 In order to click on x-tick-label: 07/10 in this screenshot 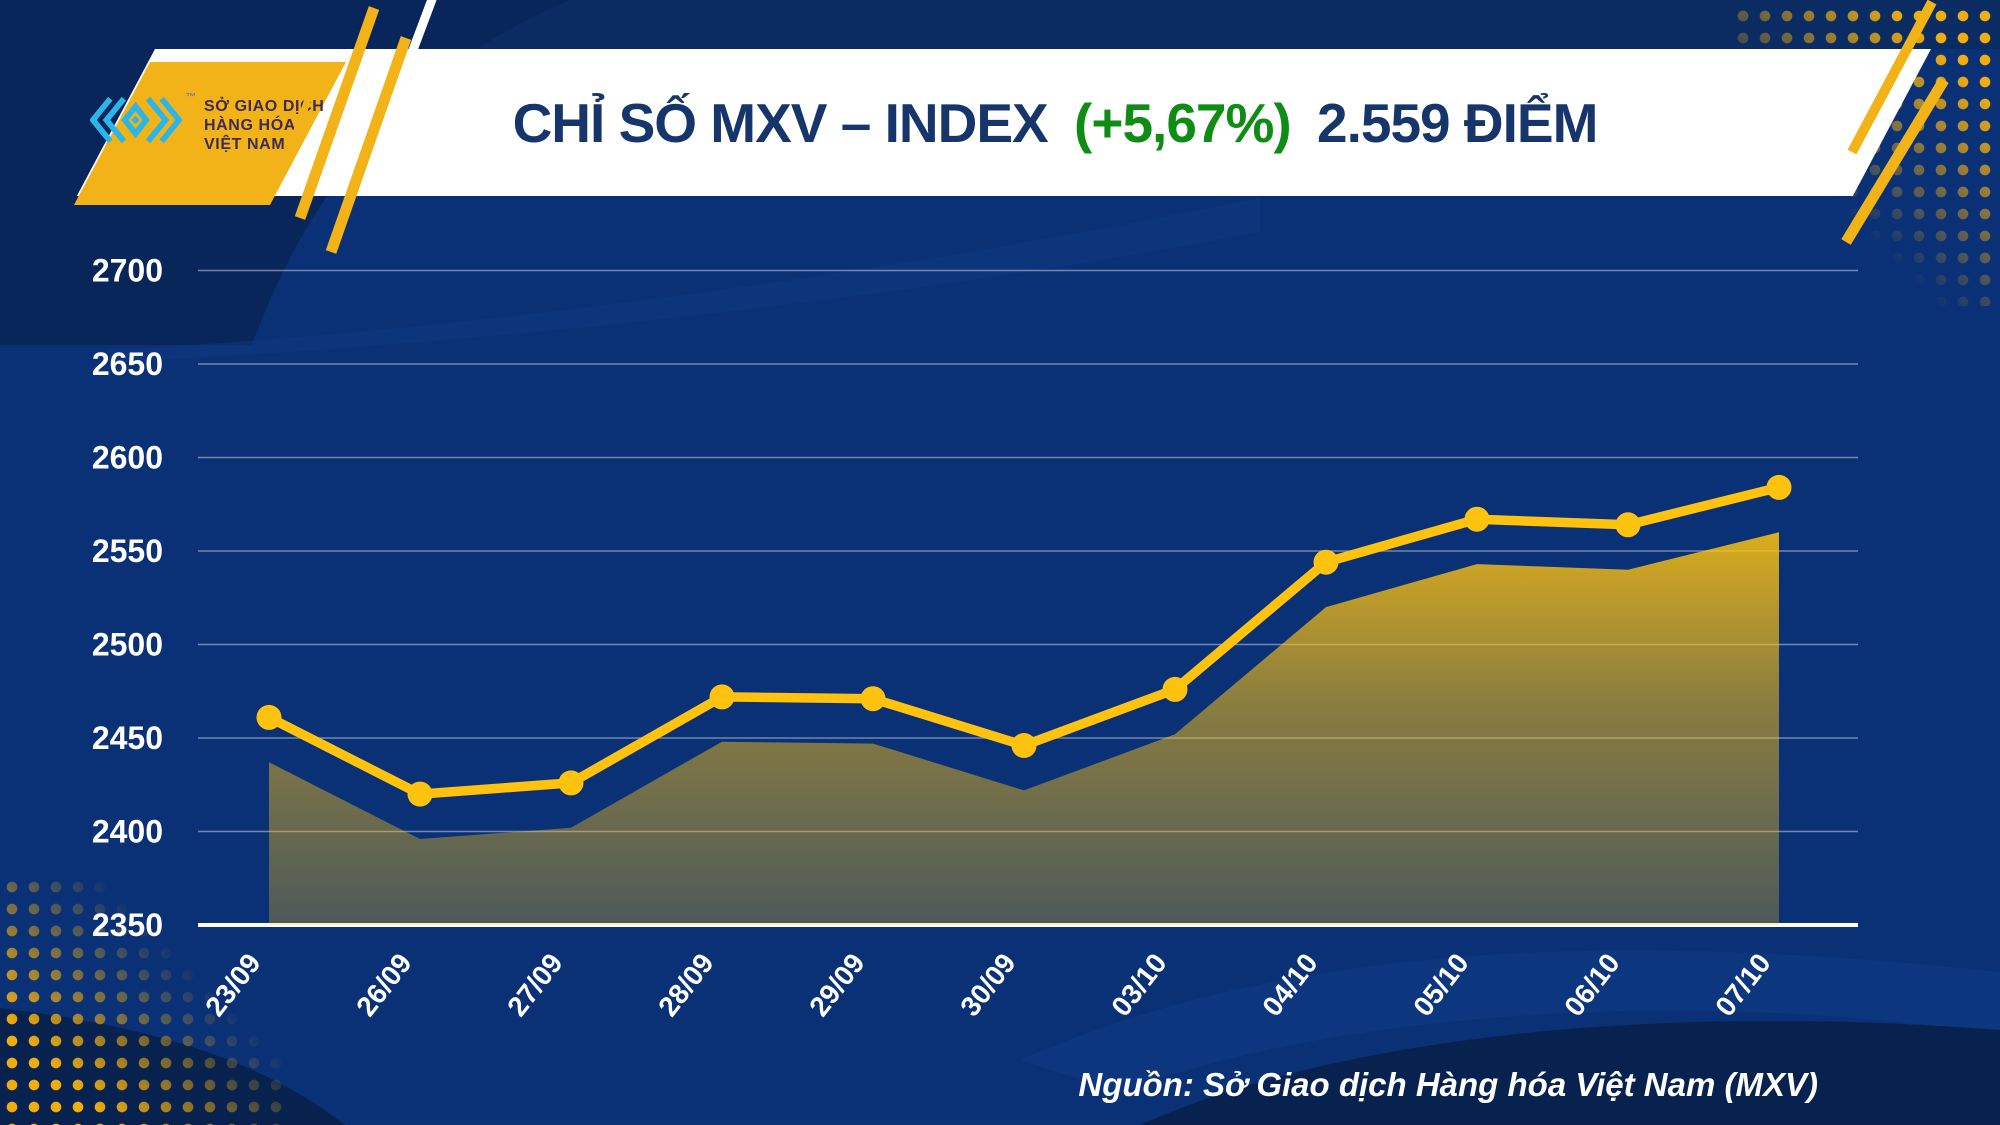, I will do `click(1743, 985)`.